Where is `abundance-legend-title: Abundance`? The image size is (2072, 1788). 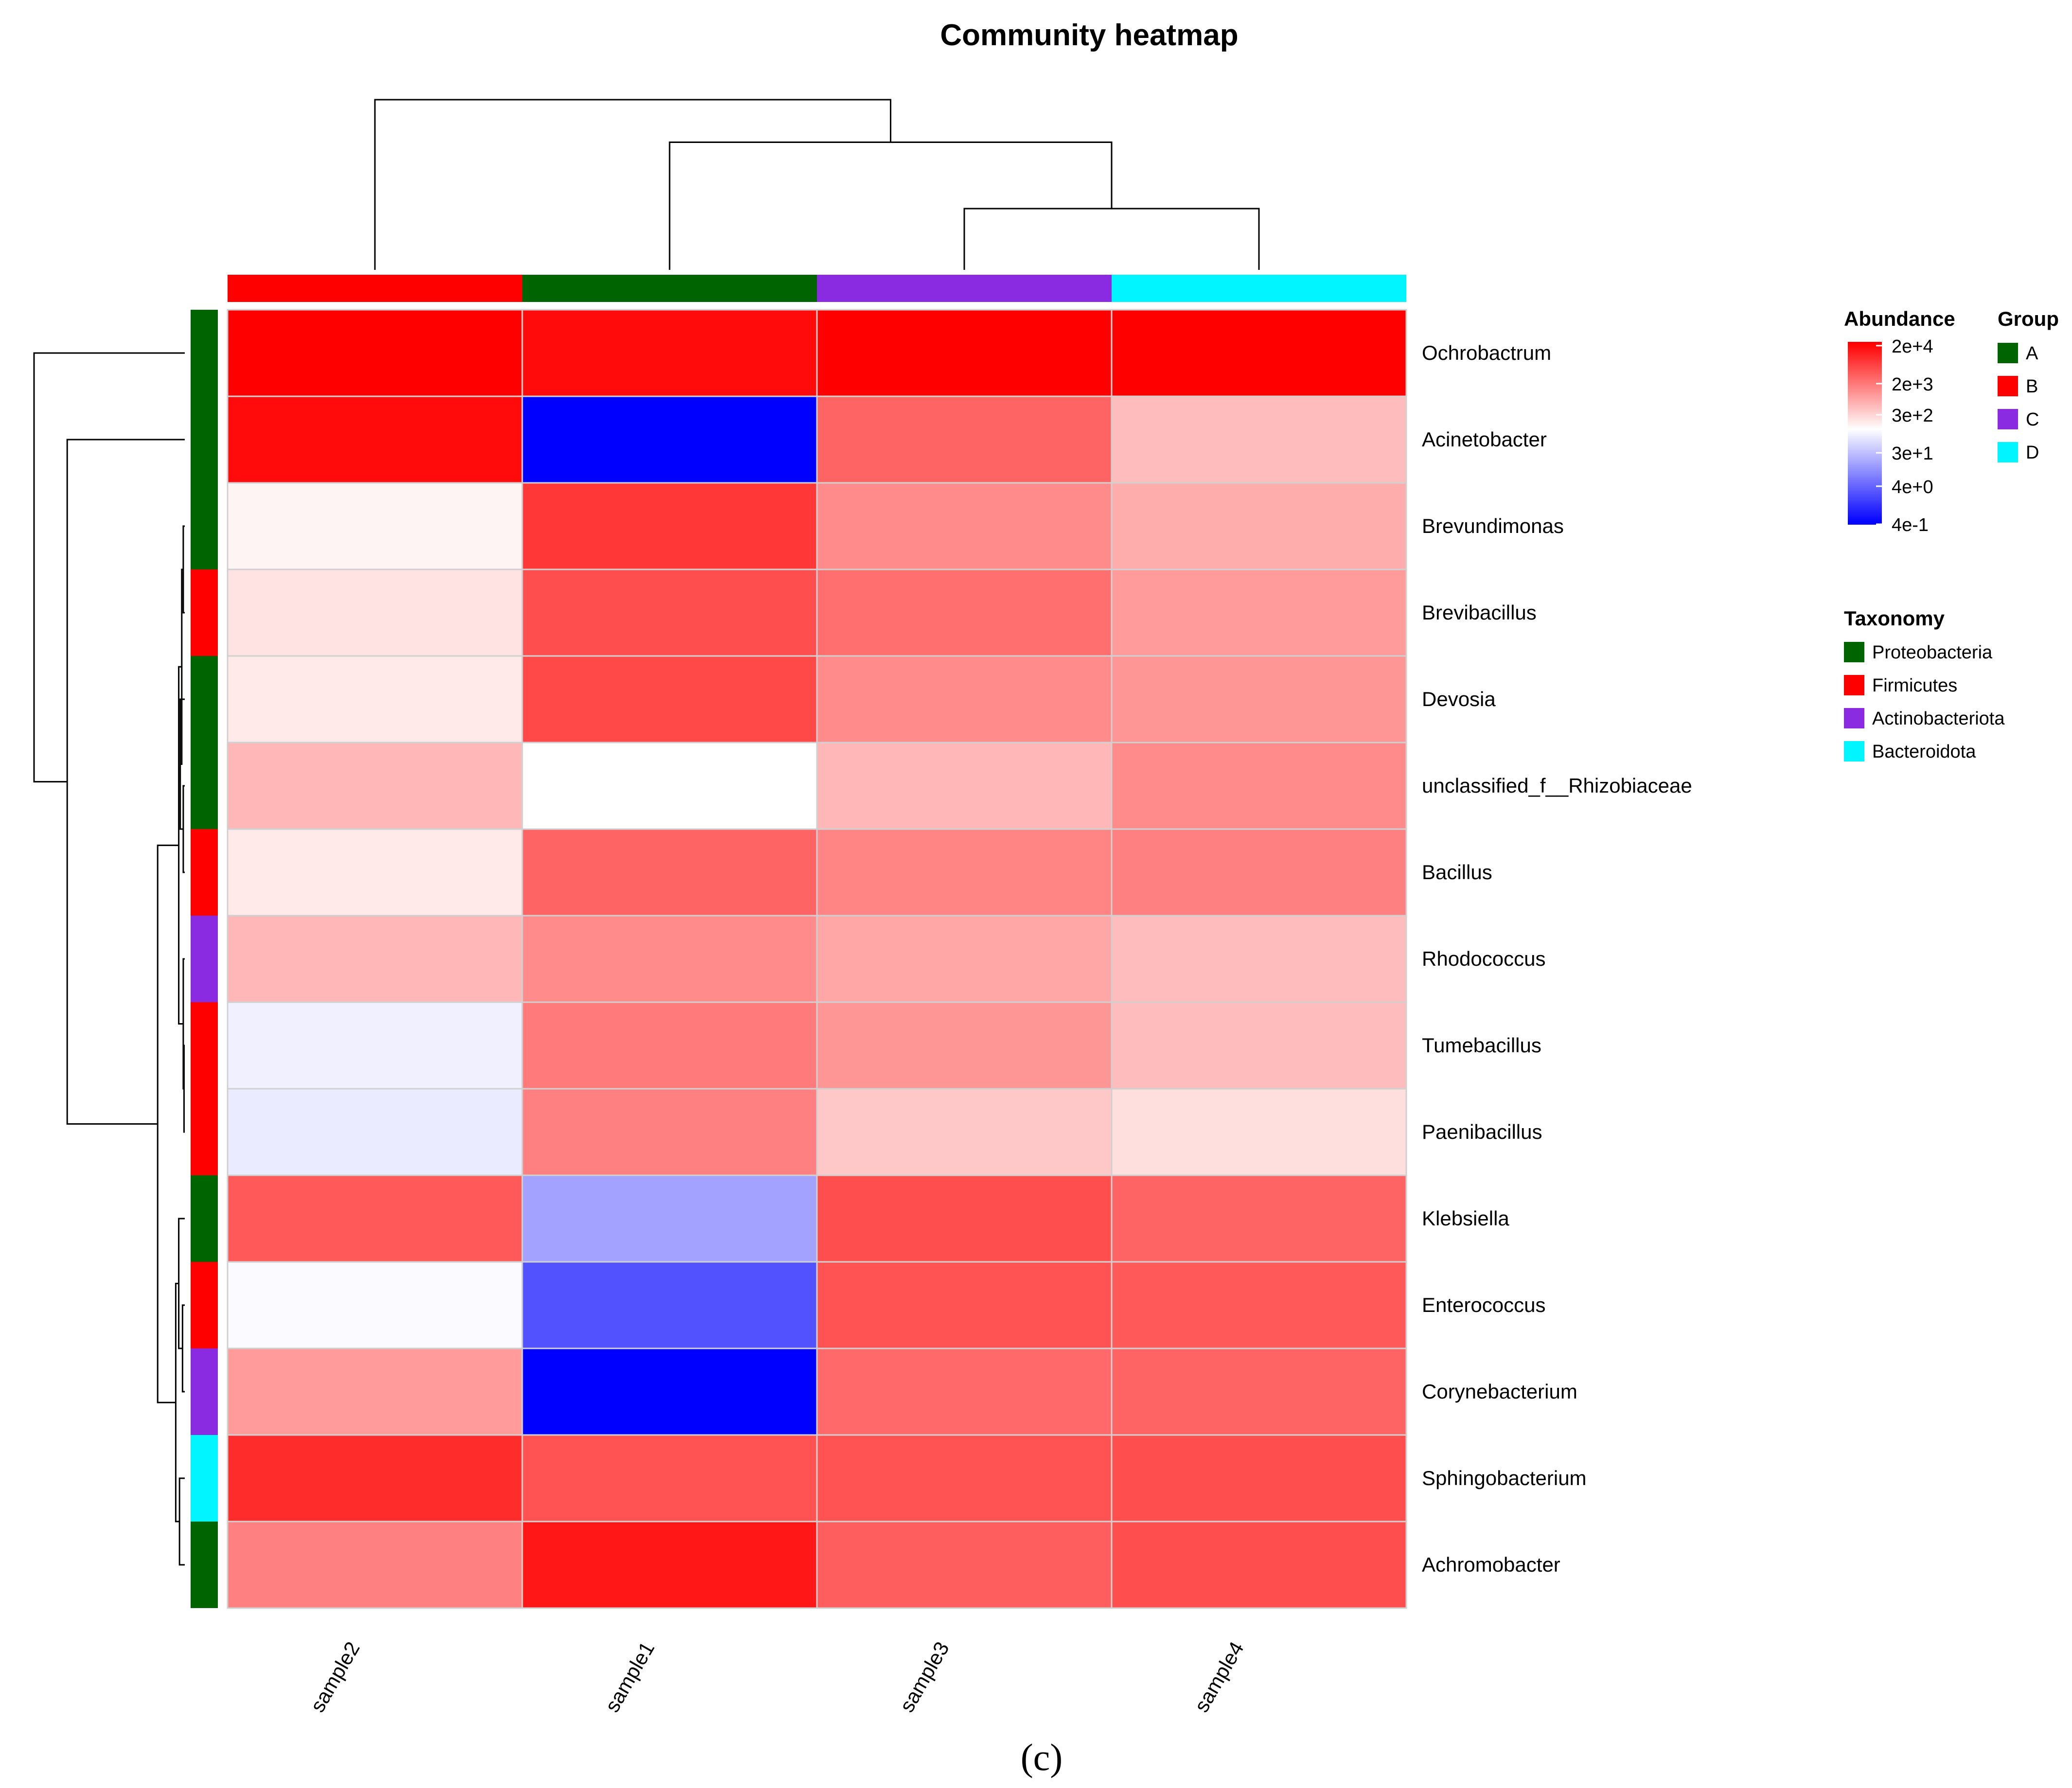 abundance-legend-title: Abundance is located at coordinates (1899, 319).